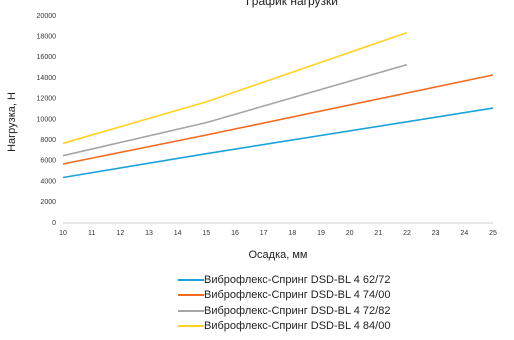 The height and width of the screenshot is (340, 514). Describe the element at coordinates (47, 57) in the screenshot. I see `y-tick-label: 16000` at that location.